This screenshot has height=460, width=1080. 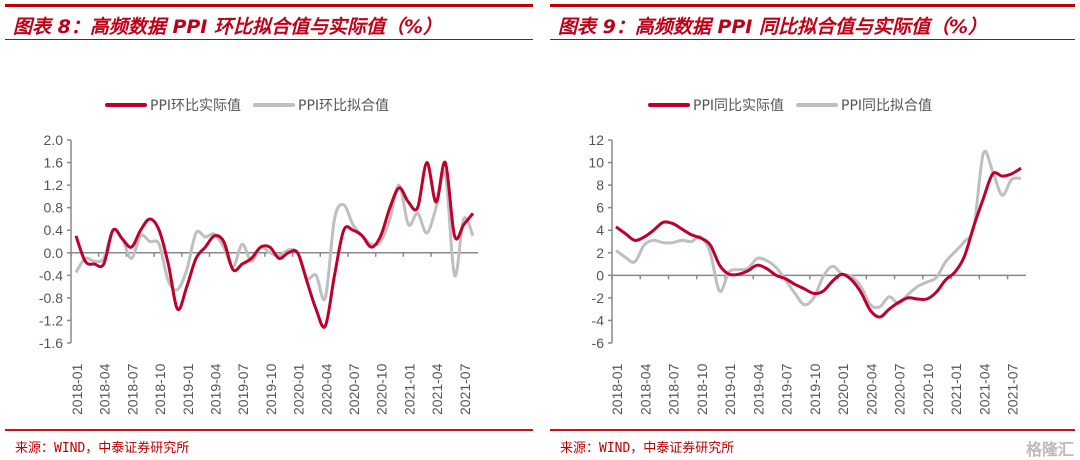 What do you see at coordinates (887, 106) in the screenshot?
I see `legend-label: PPI同比拟合值` at bounding box center [887, 106].